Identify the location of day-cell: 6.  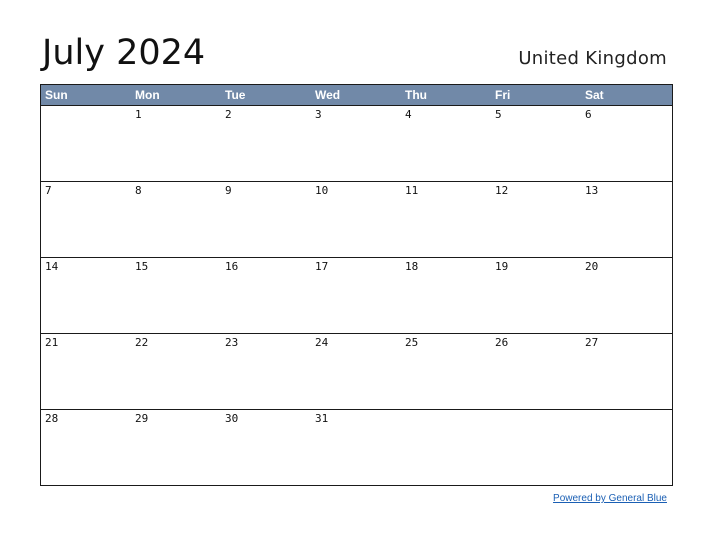
(588, 114).